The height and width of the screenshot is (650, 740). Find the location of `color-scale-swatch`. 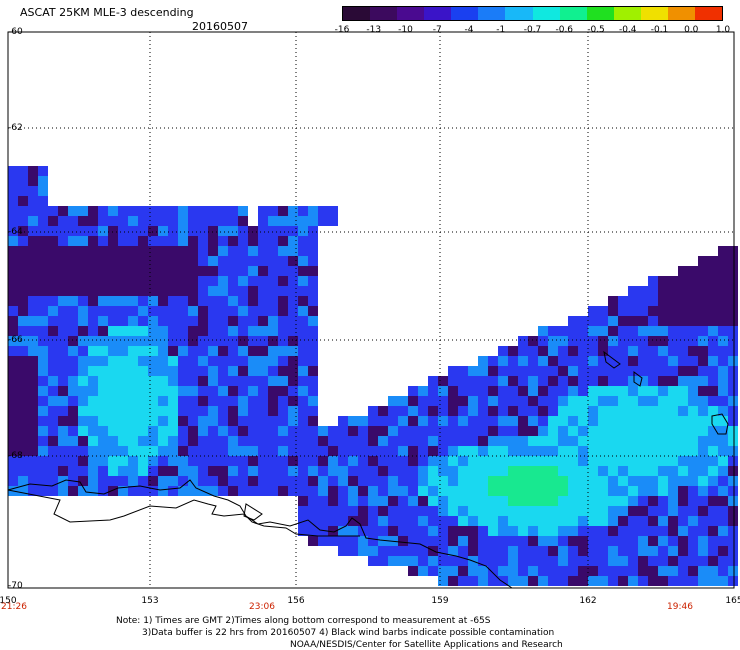

color-scale-swatch is located at coordinates (519, 13).